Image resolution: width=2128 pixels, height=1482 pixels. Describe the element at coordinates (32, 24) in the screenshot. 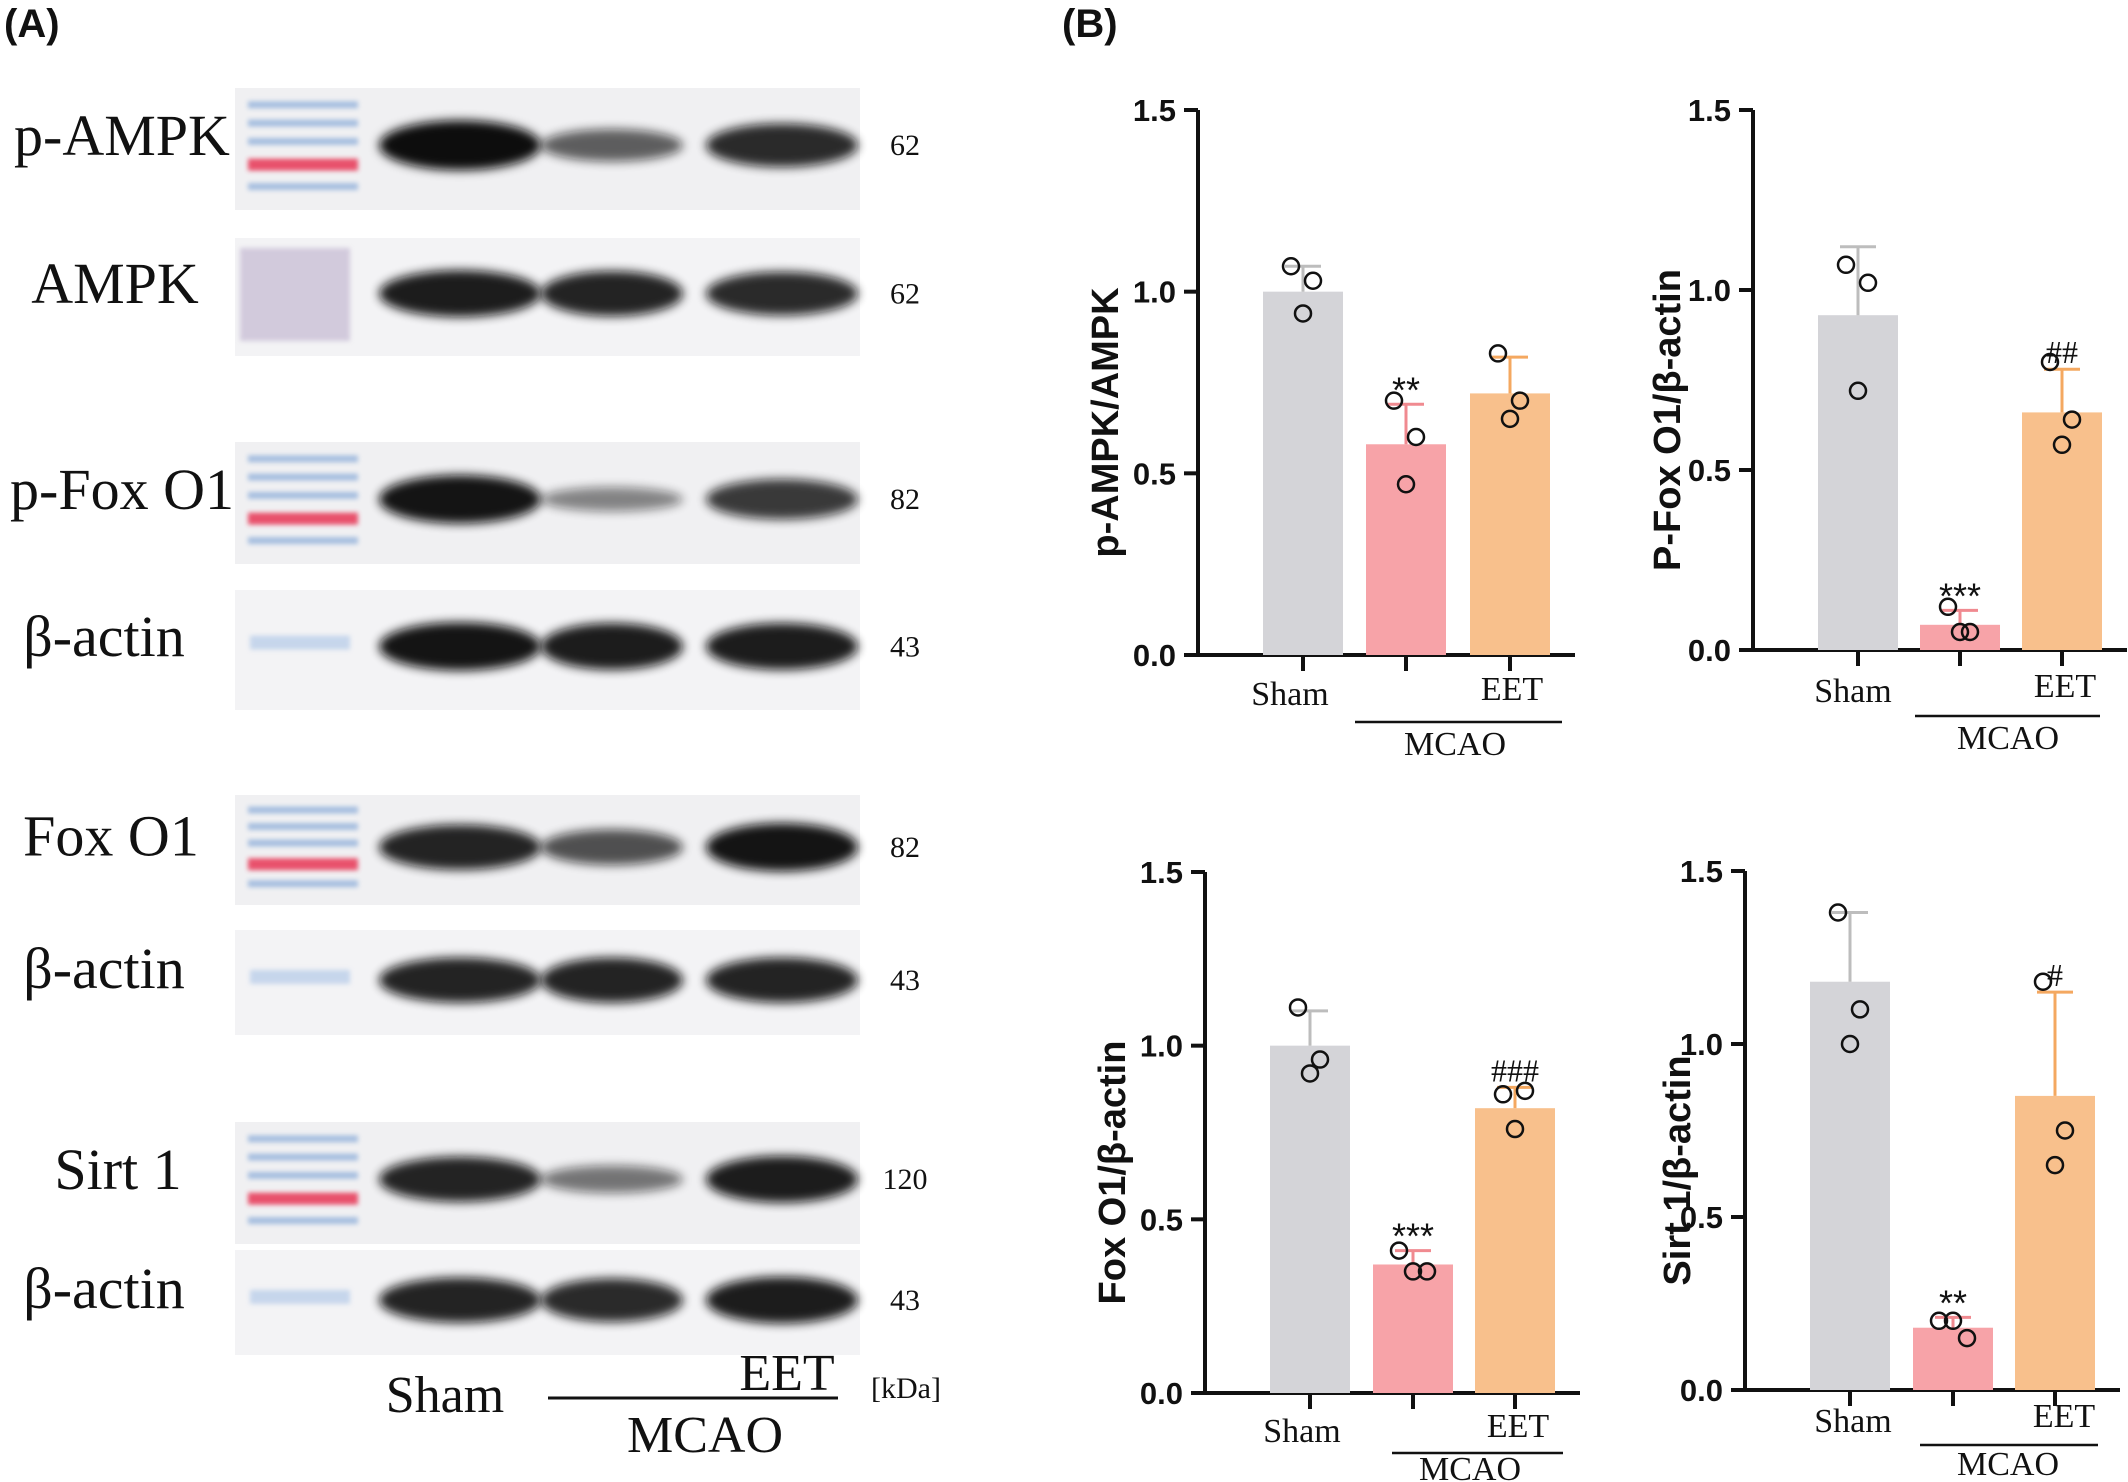

I see `panel-label-a: (A)` at that location.